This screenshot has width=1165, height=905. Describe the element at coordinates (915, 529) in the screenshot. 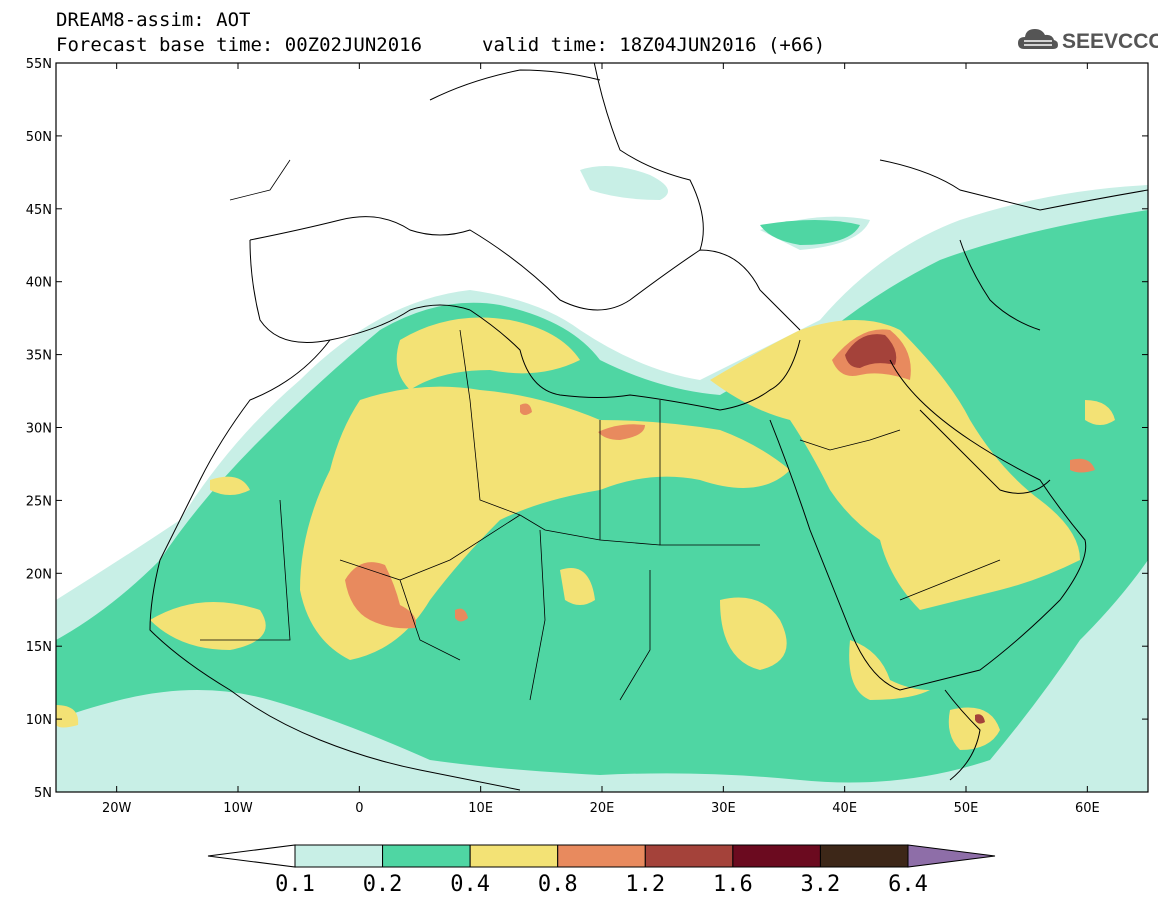

I see `aot-band-1.2` at that location.